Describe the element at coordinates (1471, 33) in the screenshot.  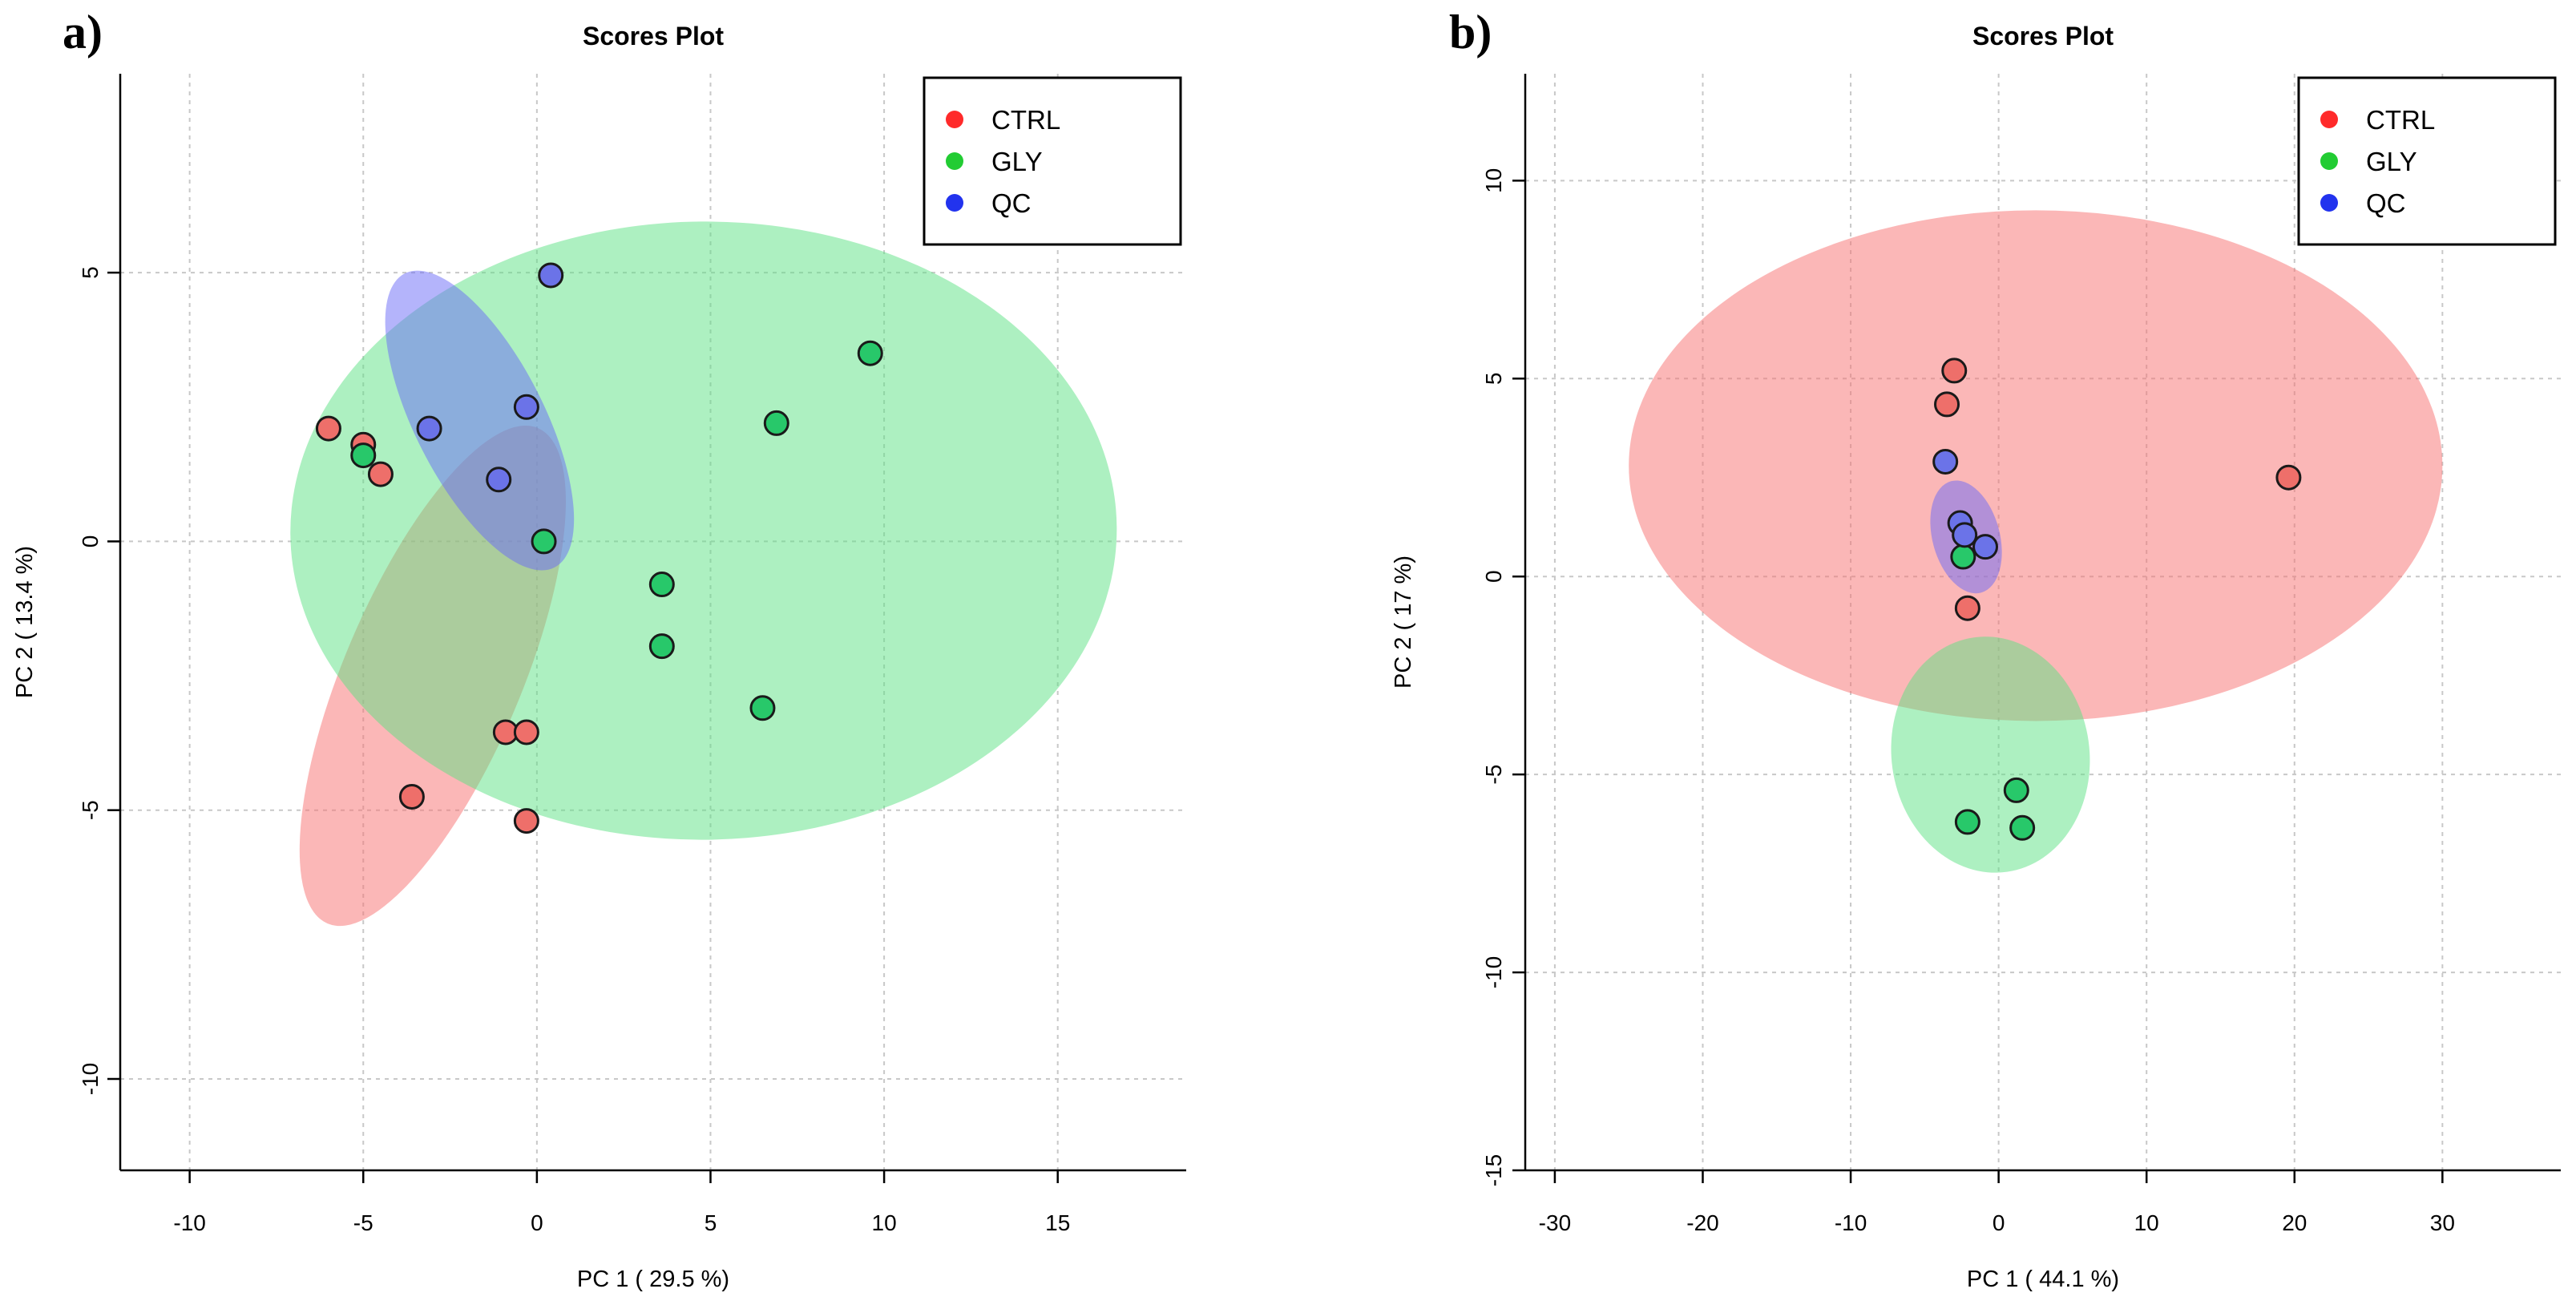
I see `panel-label-b: b)` at that location.